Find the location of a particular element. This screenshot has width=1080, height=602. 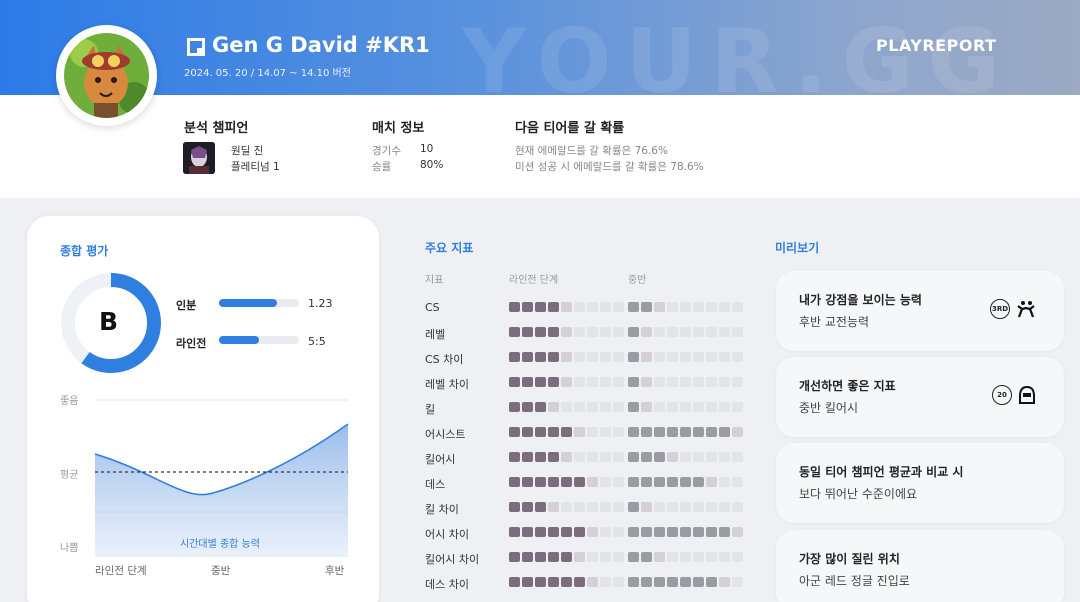

preview-card-strength: 내가 강점을 보이는 능력 후반 교전능력 3RD is located at coordinates (920, 311).